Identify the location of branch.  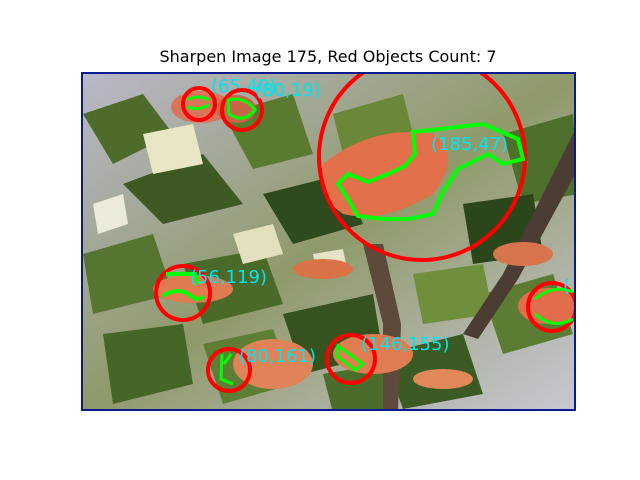
(518, 235).